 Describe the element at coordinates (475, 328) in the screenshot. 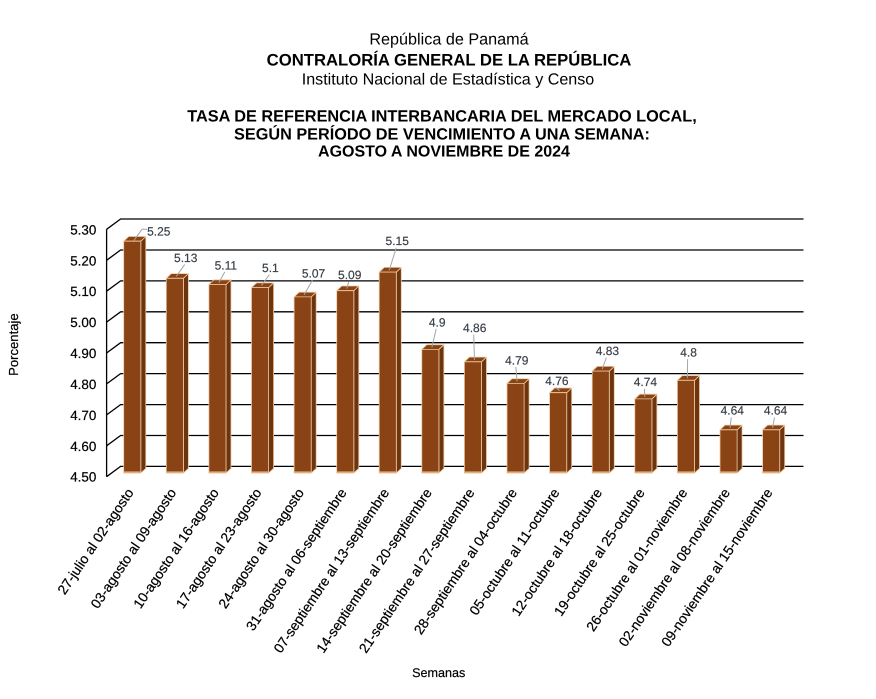

I see `svg-text: 4.86` at that location.